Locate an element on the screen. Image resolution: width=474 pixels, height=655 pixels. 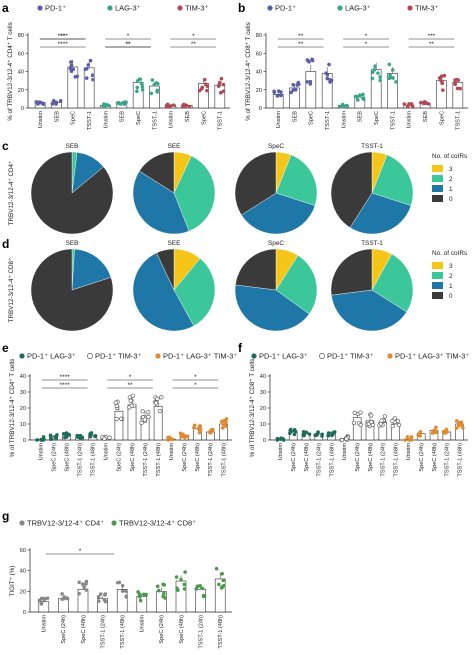
sig-label-e-4: * is located at coordinates (195, 377).